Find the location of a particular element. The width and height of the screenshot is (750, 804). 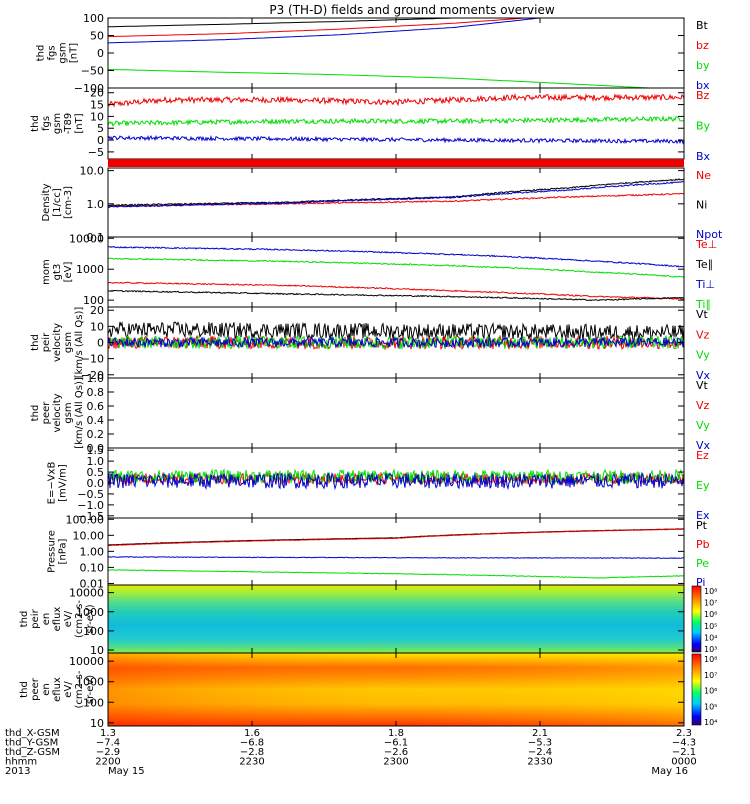

orbit-value: May 15 is located at coordinates (126, 771).